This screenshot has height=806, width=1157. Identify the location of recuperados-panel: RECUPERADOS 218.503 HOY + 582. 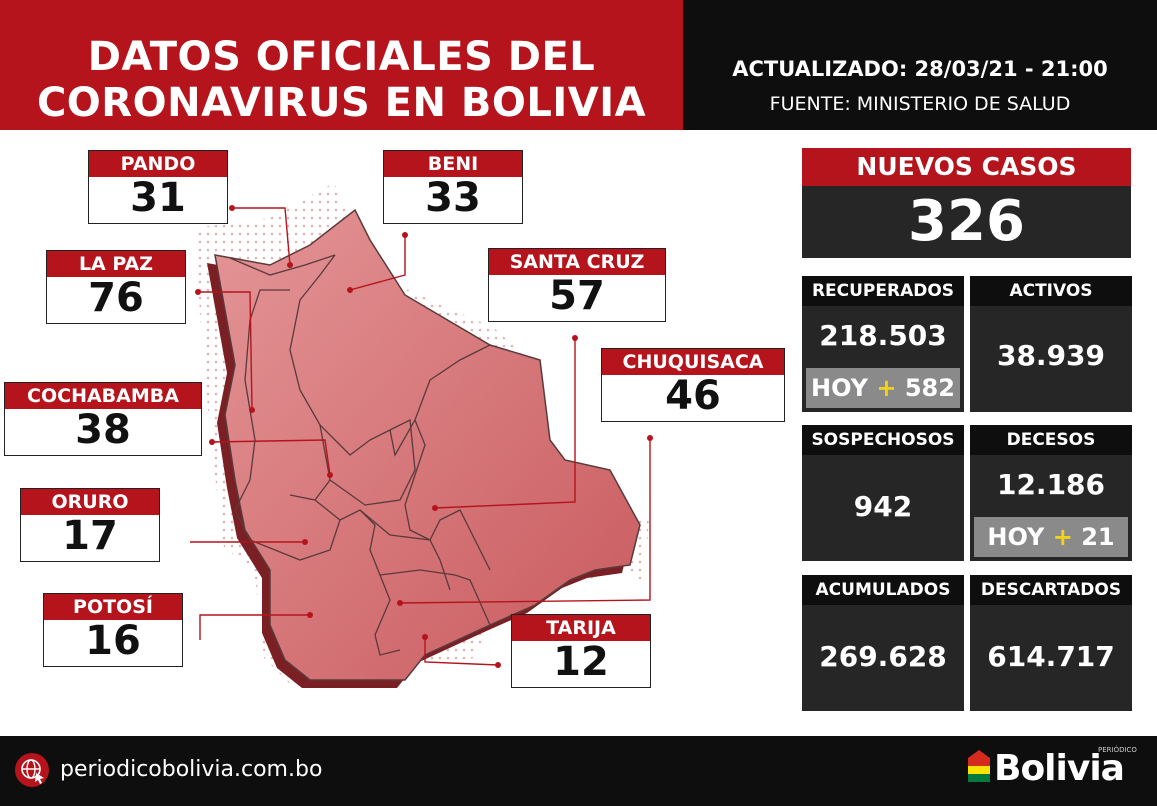
(883, 344).